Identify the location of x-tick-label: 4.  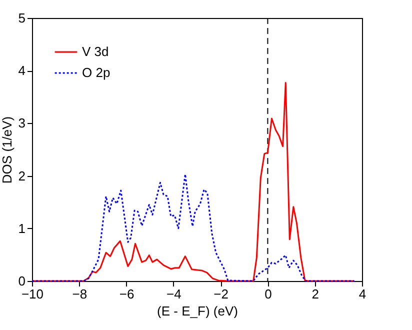
(362, 294).